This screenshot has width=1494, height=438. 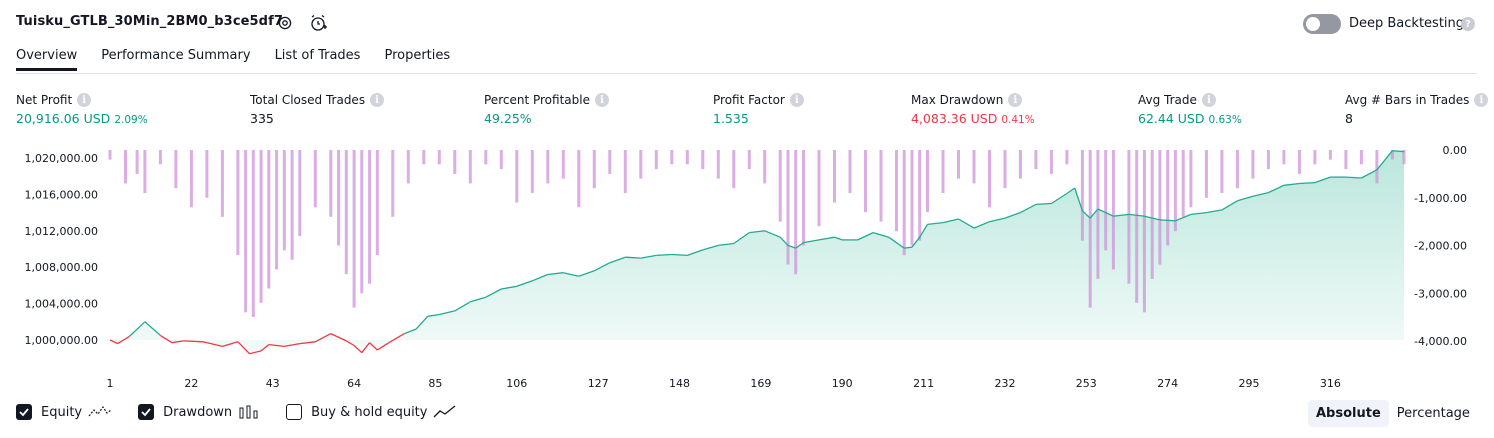 What do you see at coordinates (318, 23) in the screenshot?
I see `alarm-clock-plus-icon` at bounding box center [318, 23].